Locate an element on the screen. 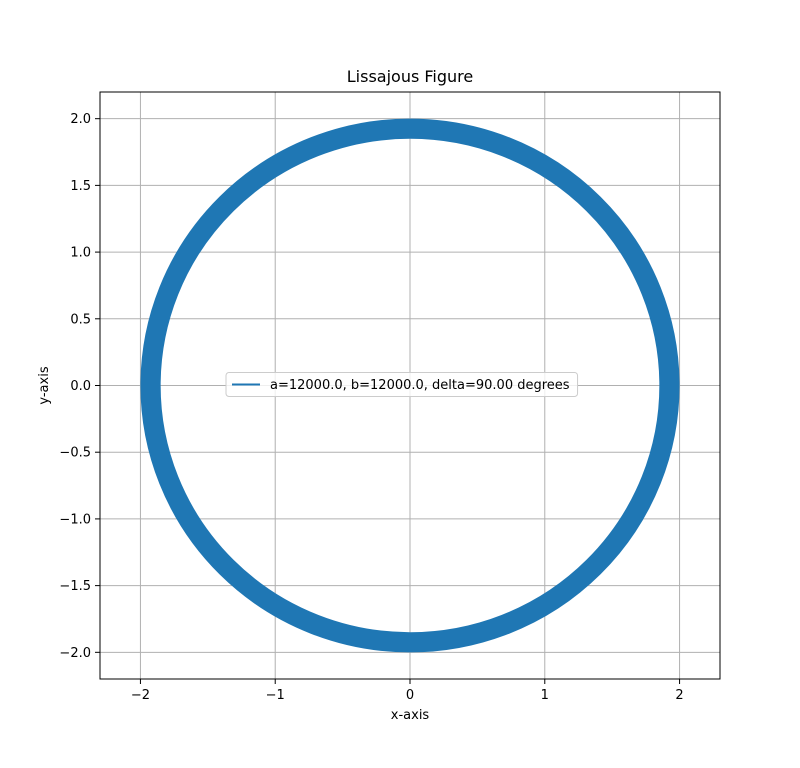  x-tick-label: −1 is located at coordinates (275, 695).